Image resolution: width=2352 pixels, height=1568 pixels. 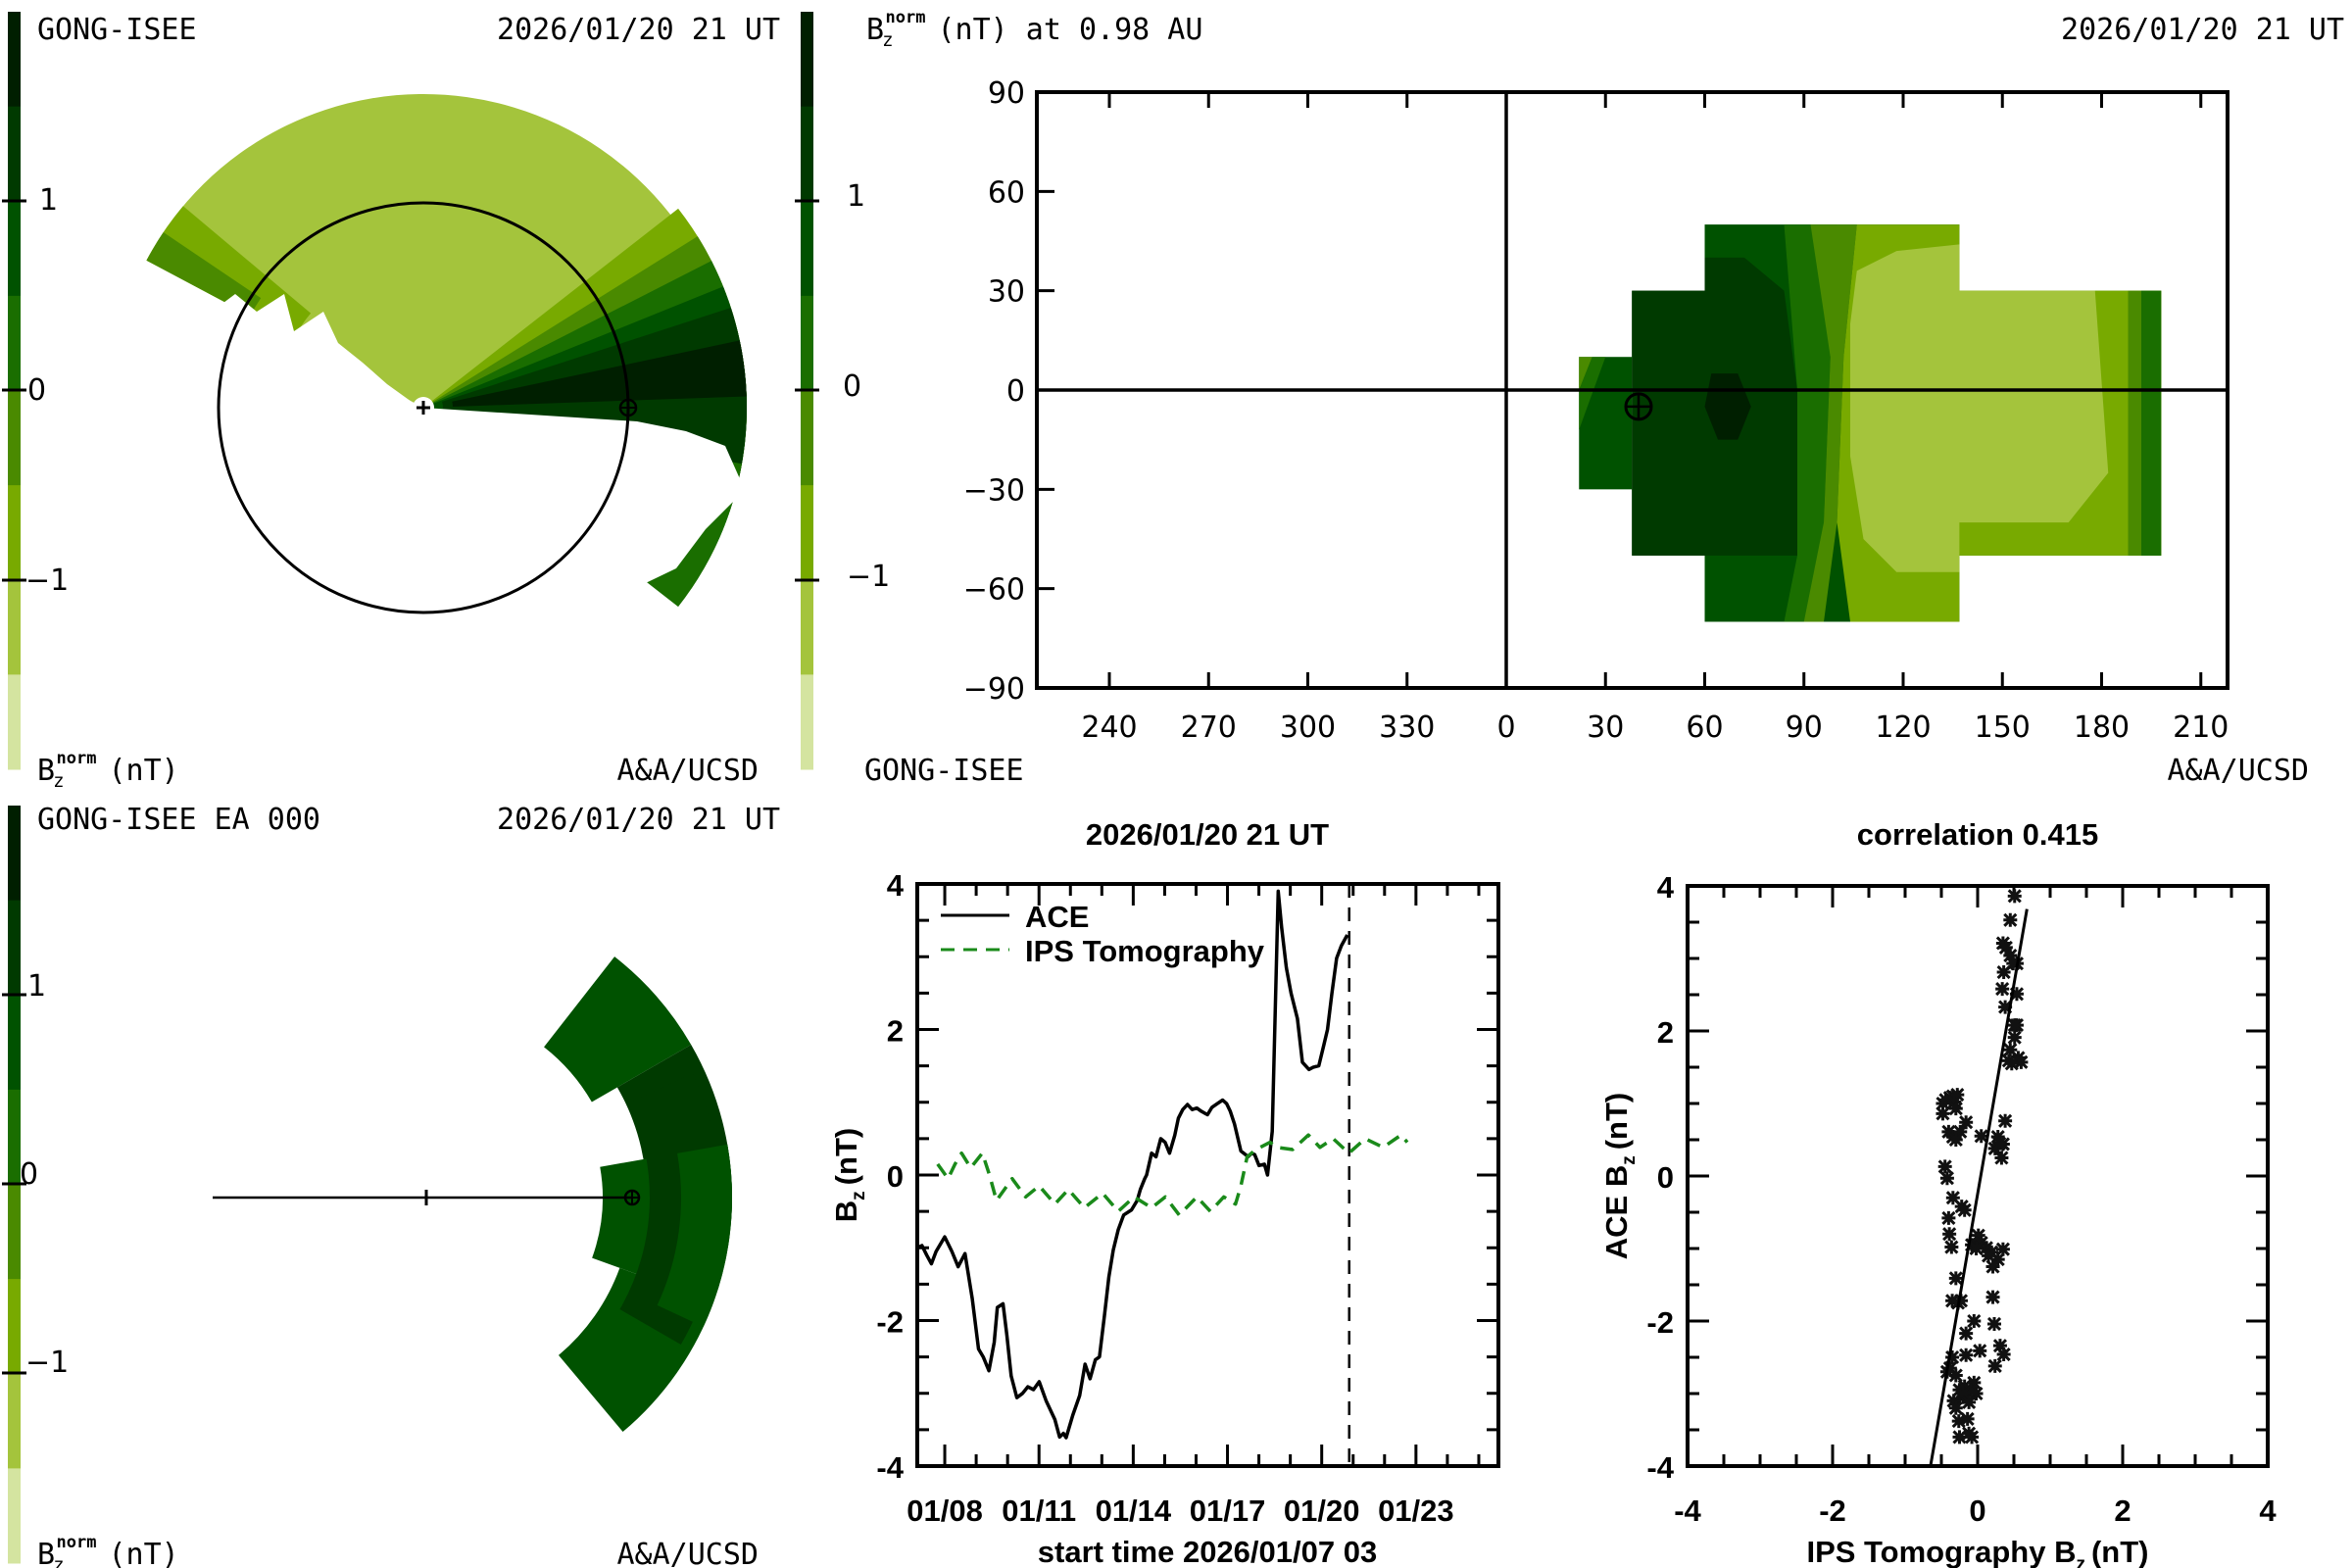 What do you see at coordinates (1979, 1187) in the screenshot?
I see `fit-line` at bounding box center [1979, 1187].